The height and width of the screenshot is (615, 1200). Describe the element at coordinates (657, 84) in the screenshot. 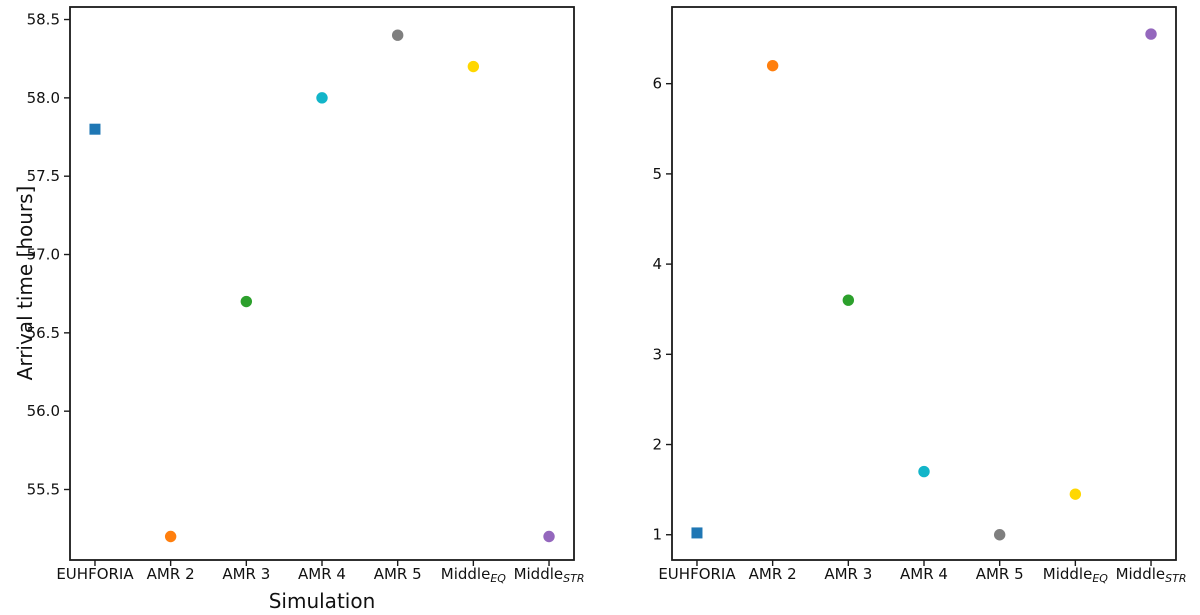

I see `y-tick-label: 6` at that location.